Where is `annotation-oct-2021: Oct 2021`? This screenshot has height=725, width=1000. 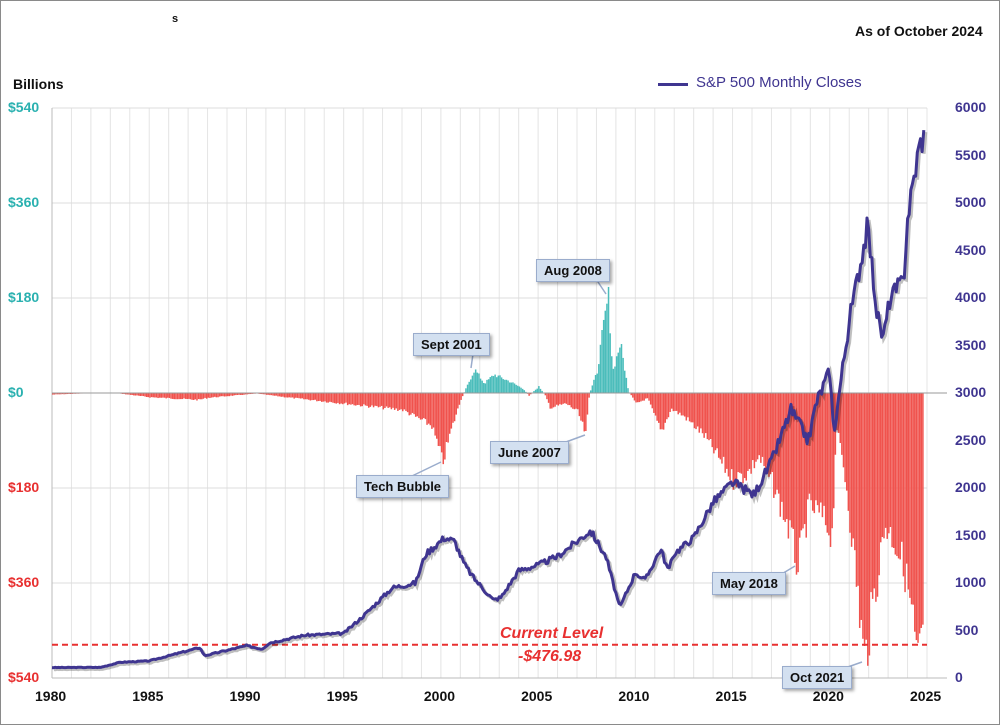
annotation-oct-2021: Oct 2021 is located at coordinates (817, 677).